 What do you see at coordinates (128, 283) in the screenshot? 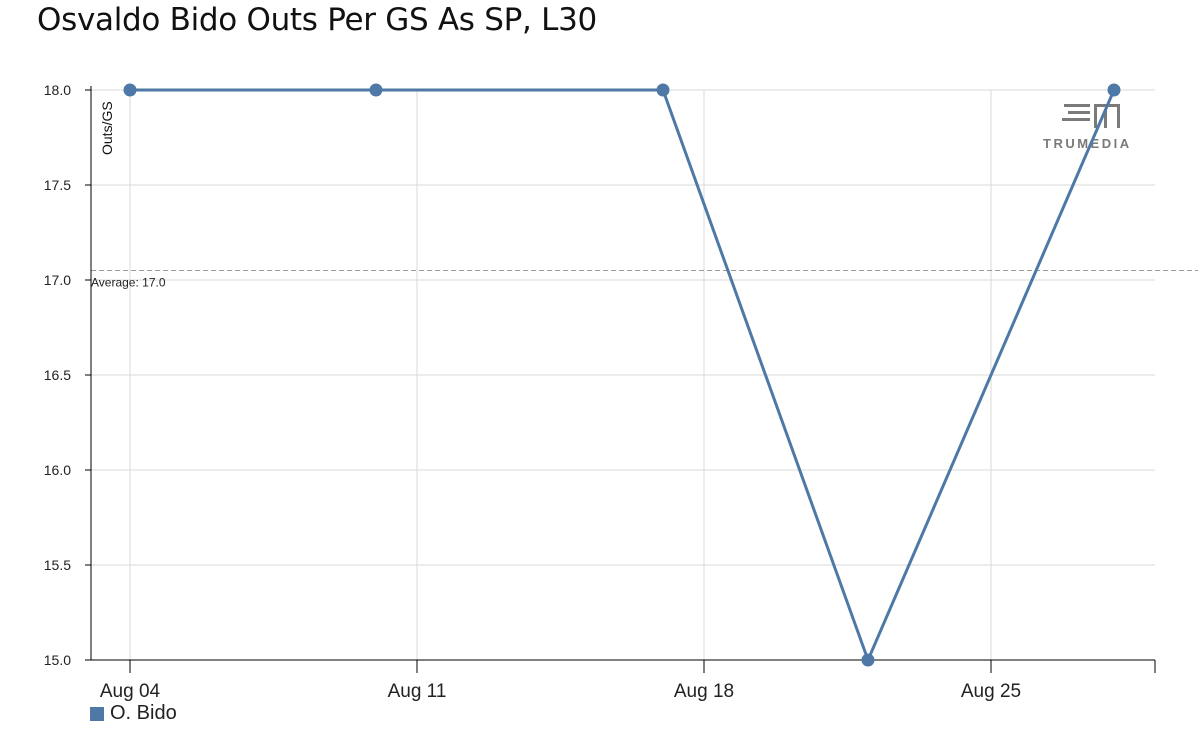
I see `average-label: Average: 17.0` at bounding box center [128, 283].